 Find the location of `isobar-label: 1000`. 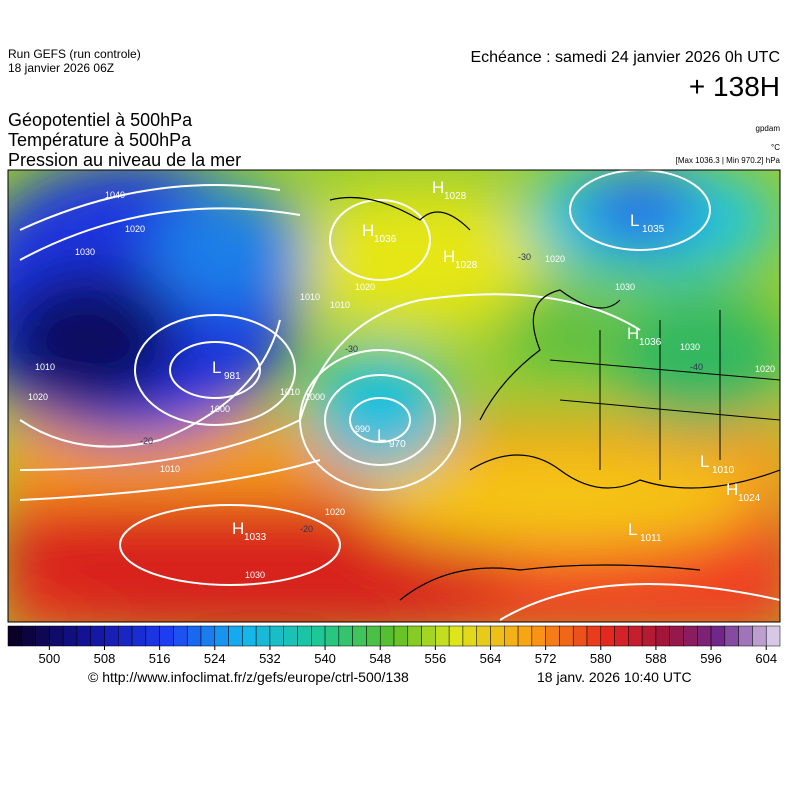

isobar-label: 1000 is located at coordinates (315, 397).